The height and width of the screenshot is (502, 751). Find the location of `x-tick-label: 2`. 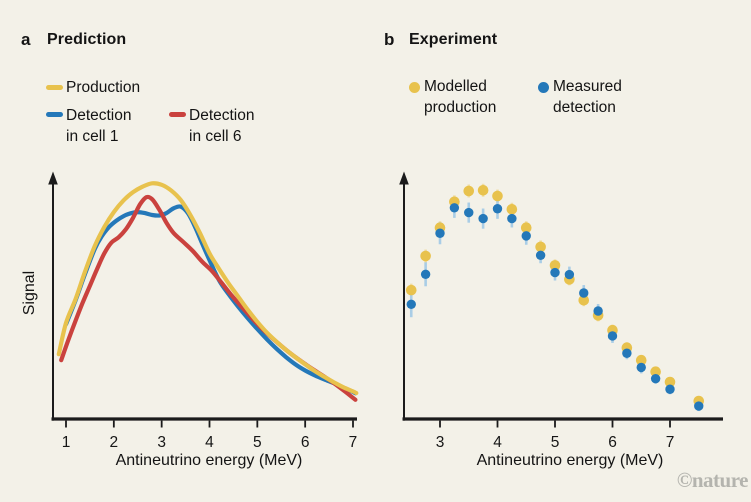

x-tick-label: 2 is located at coordinates (114, 442).